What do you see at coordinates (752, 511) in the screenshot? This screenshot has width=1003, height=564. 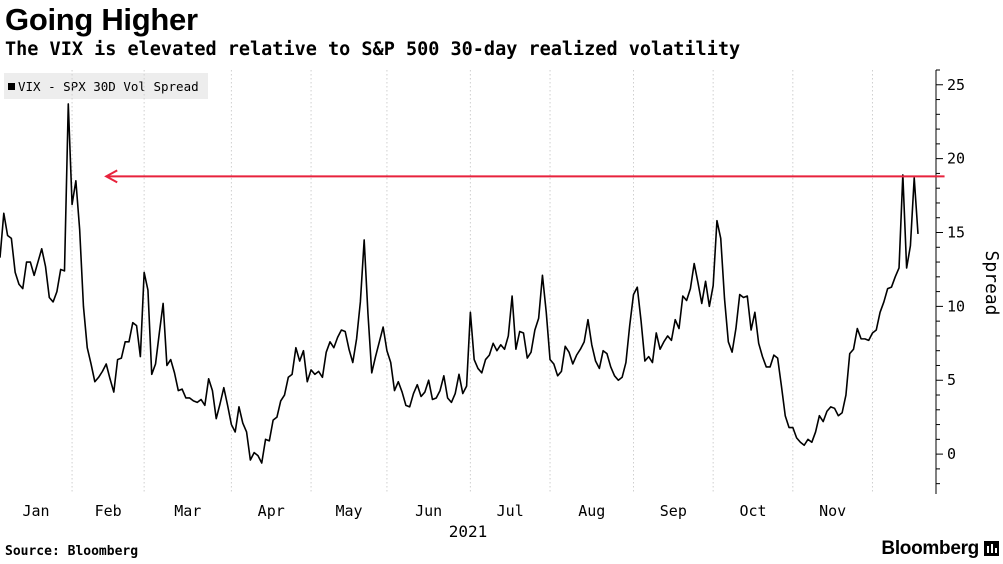 I see `x-tick-label: Oct` at bounding box center [752, 511].